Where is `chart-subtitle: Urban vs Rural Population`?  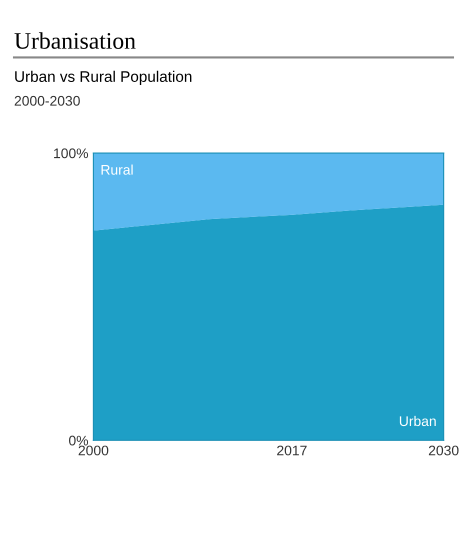 chart-subtitle: Urban vs Rural Population is located at coordinates (103, 77).